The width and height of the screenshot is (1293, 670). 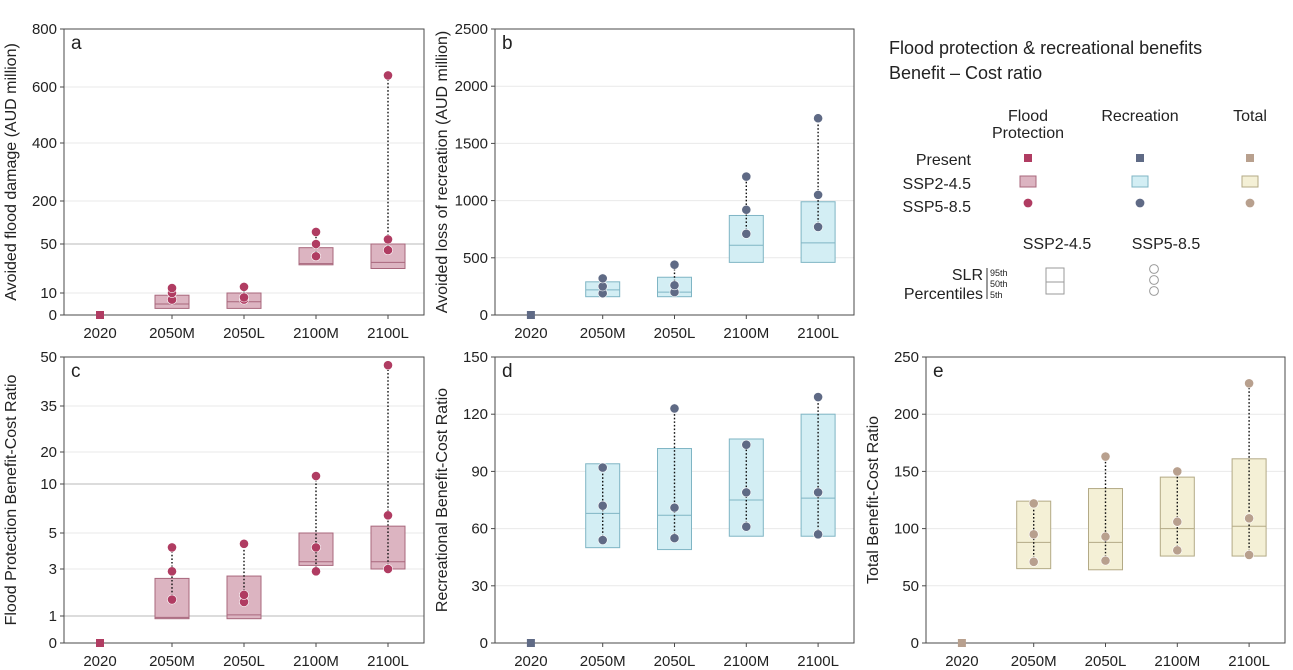 I want to click on y-tick-label: 200, so click(x=44, y=201).